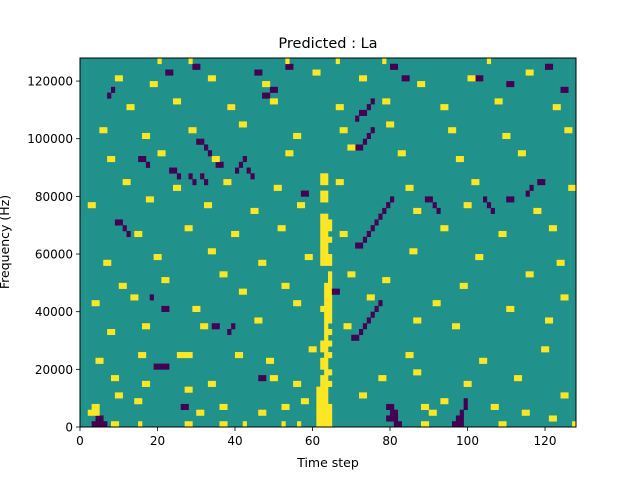 Image resolution: width=640 pixels, height=480 pixels. Describe the element at coordinates (234, 441) in the screenshot. I see `x-tick-label: 40` at that location.